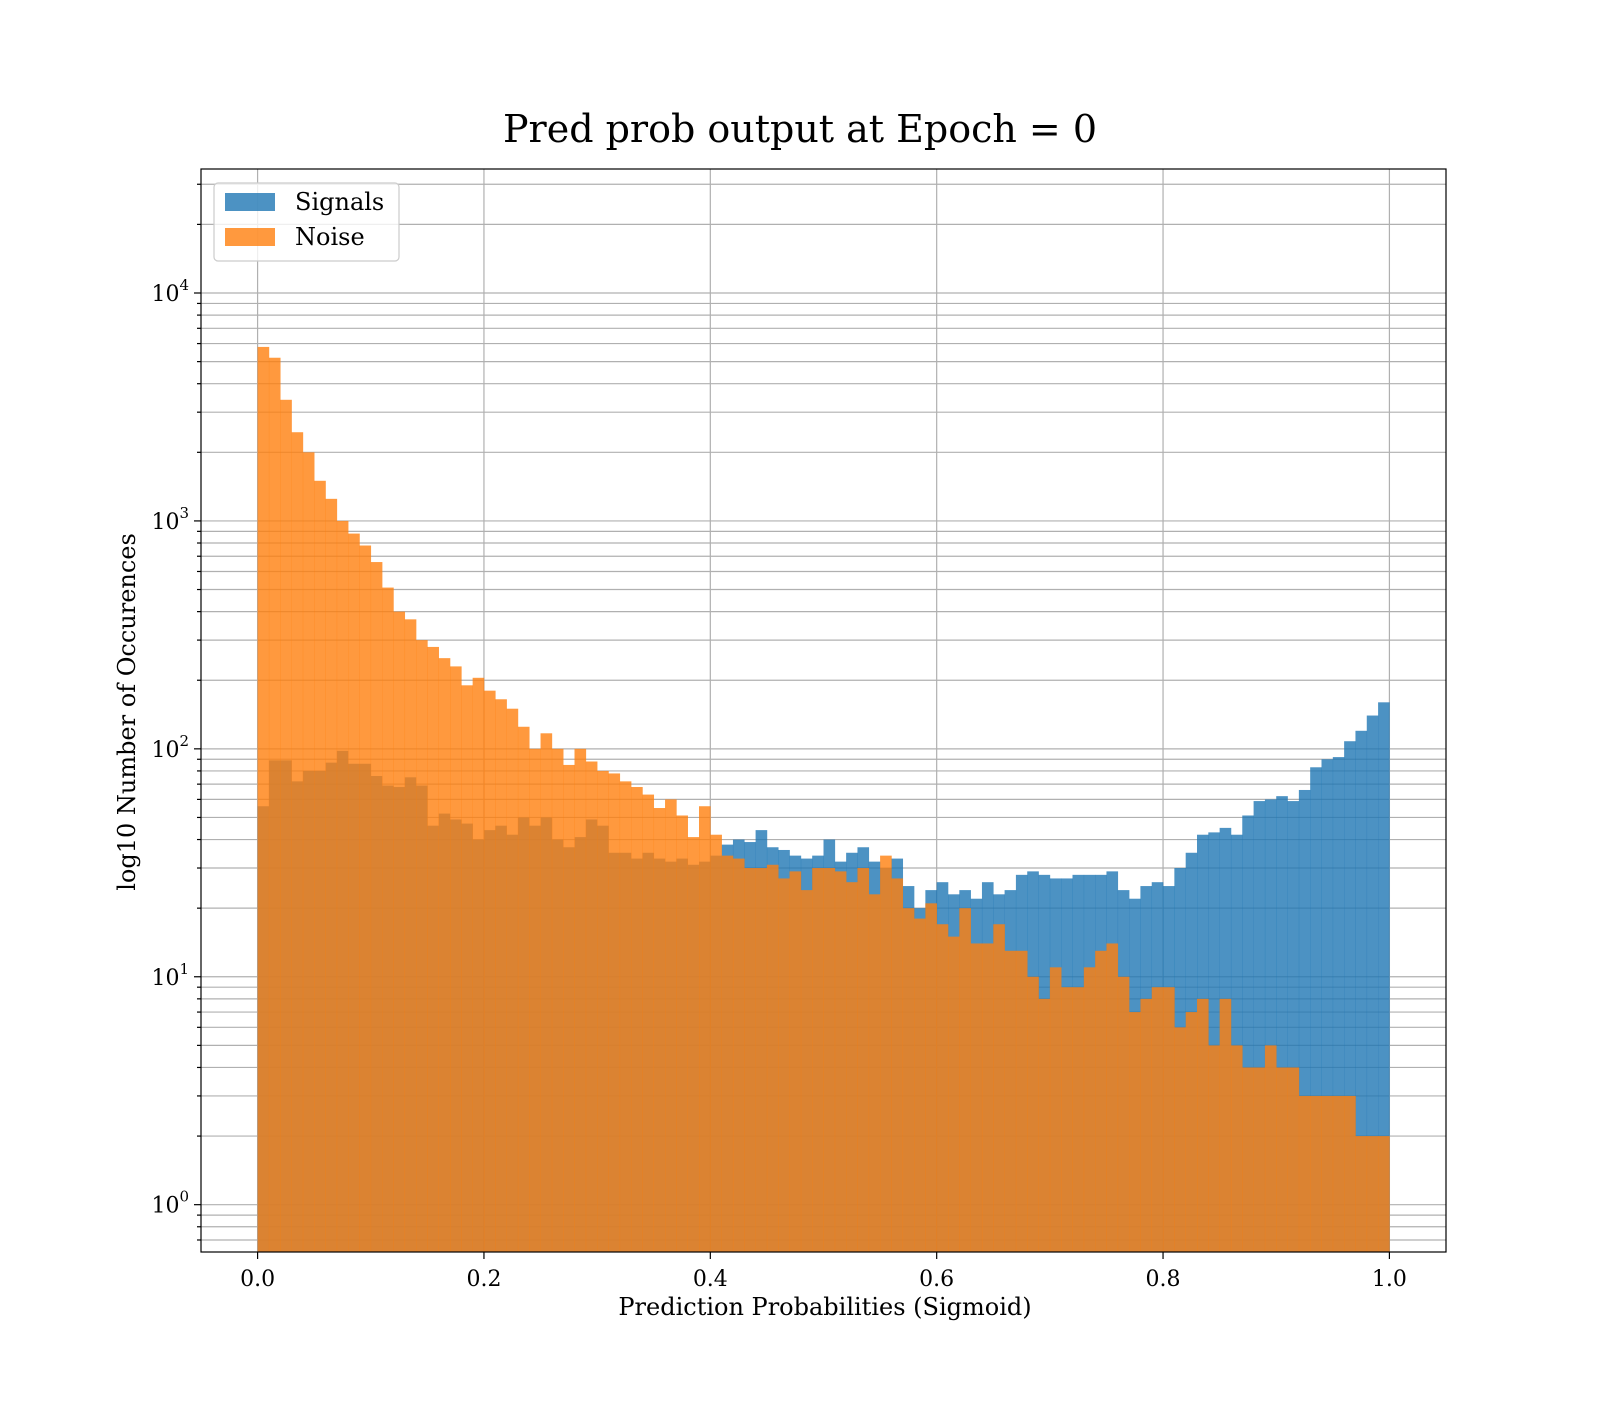  What do you see at coordinates (824, 1307) in the screenshot?
I see `x-axis-label: Prediction Probabilities (Sigmoid)` at bounding box center [824, 1307].